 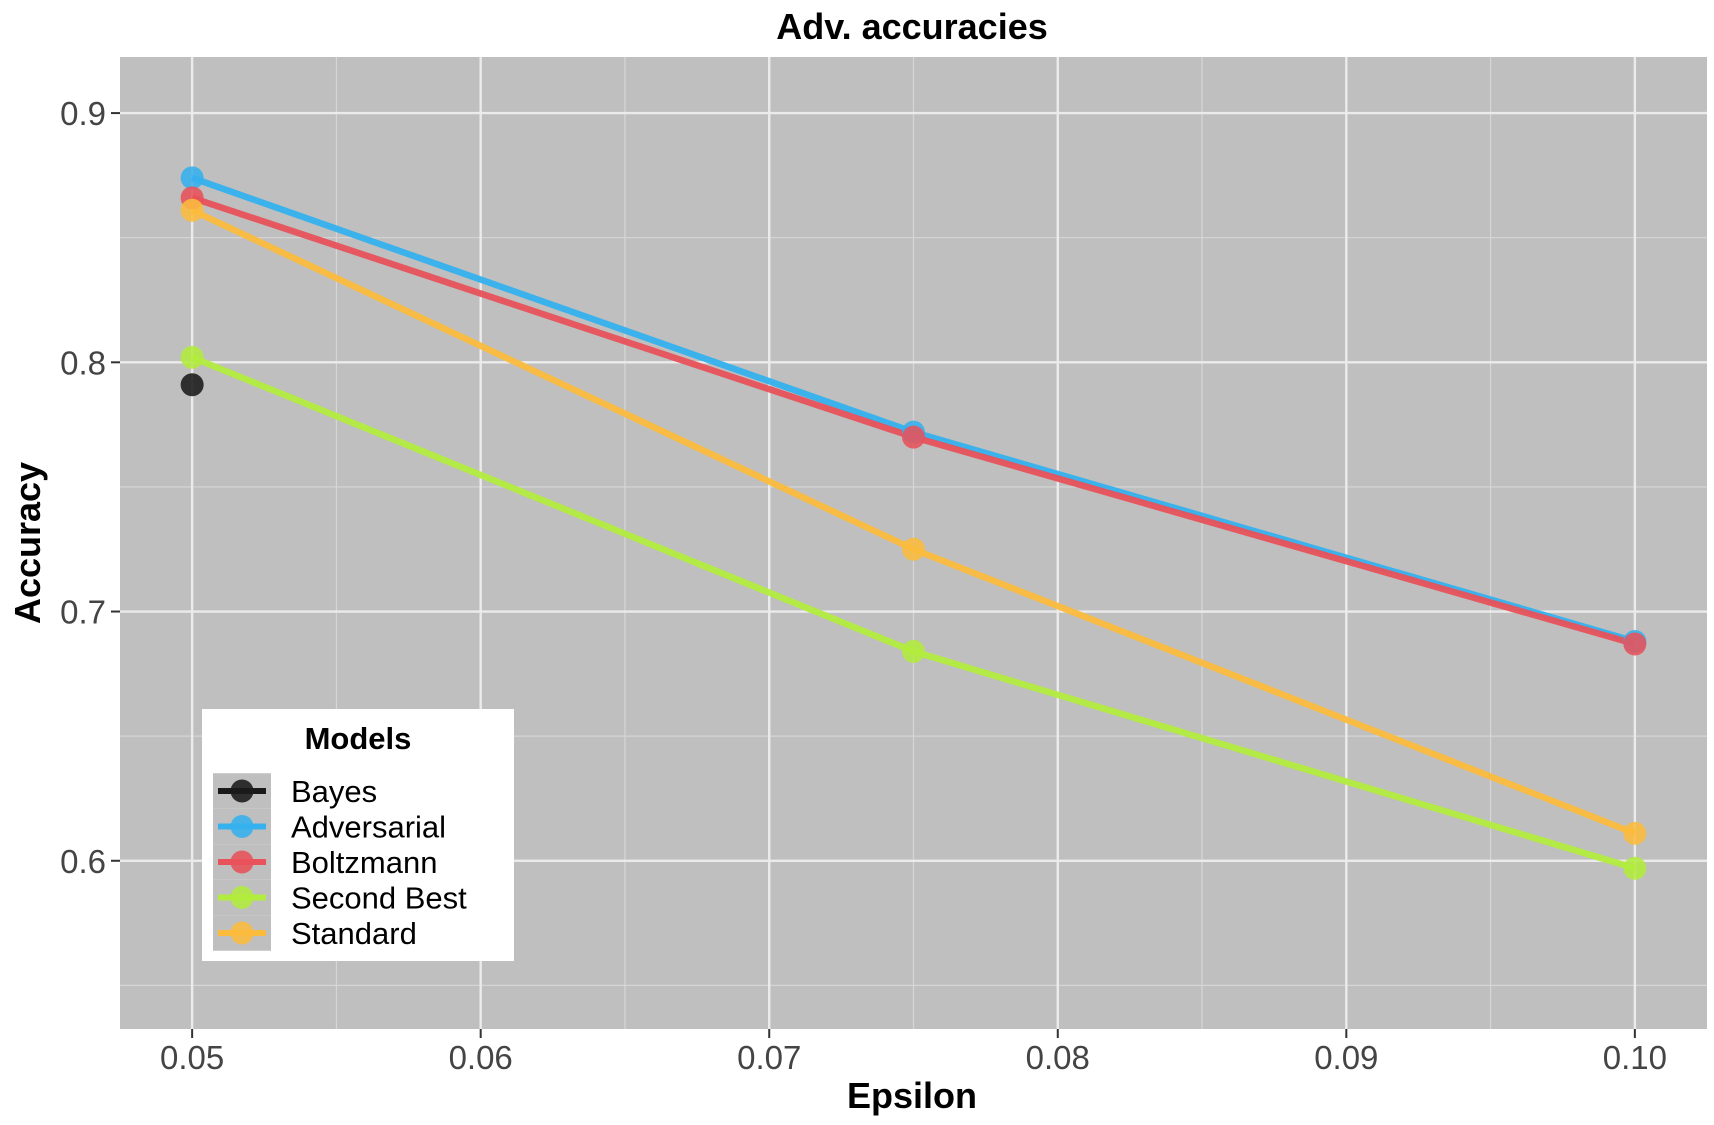 What do you see at coordinates (358, 738) in the screenshot?
I see `legend-title: Models` at bounding box center [358, 738].